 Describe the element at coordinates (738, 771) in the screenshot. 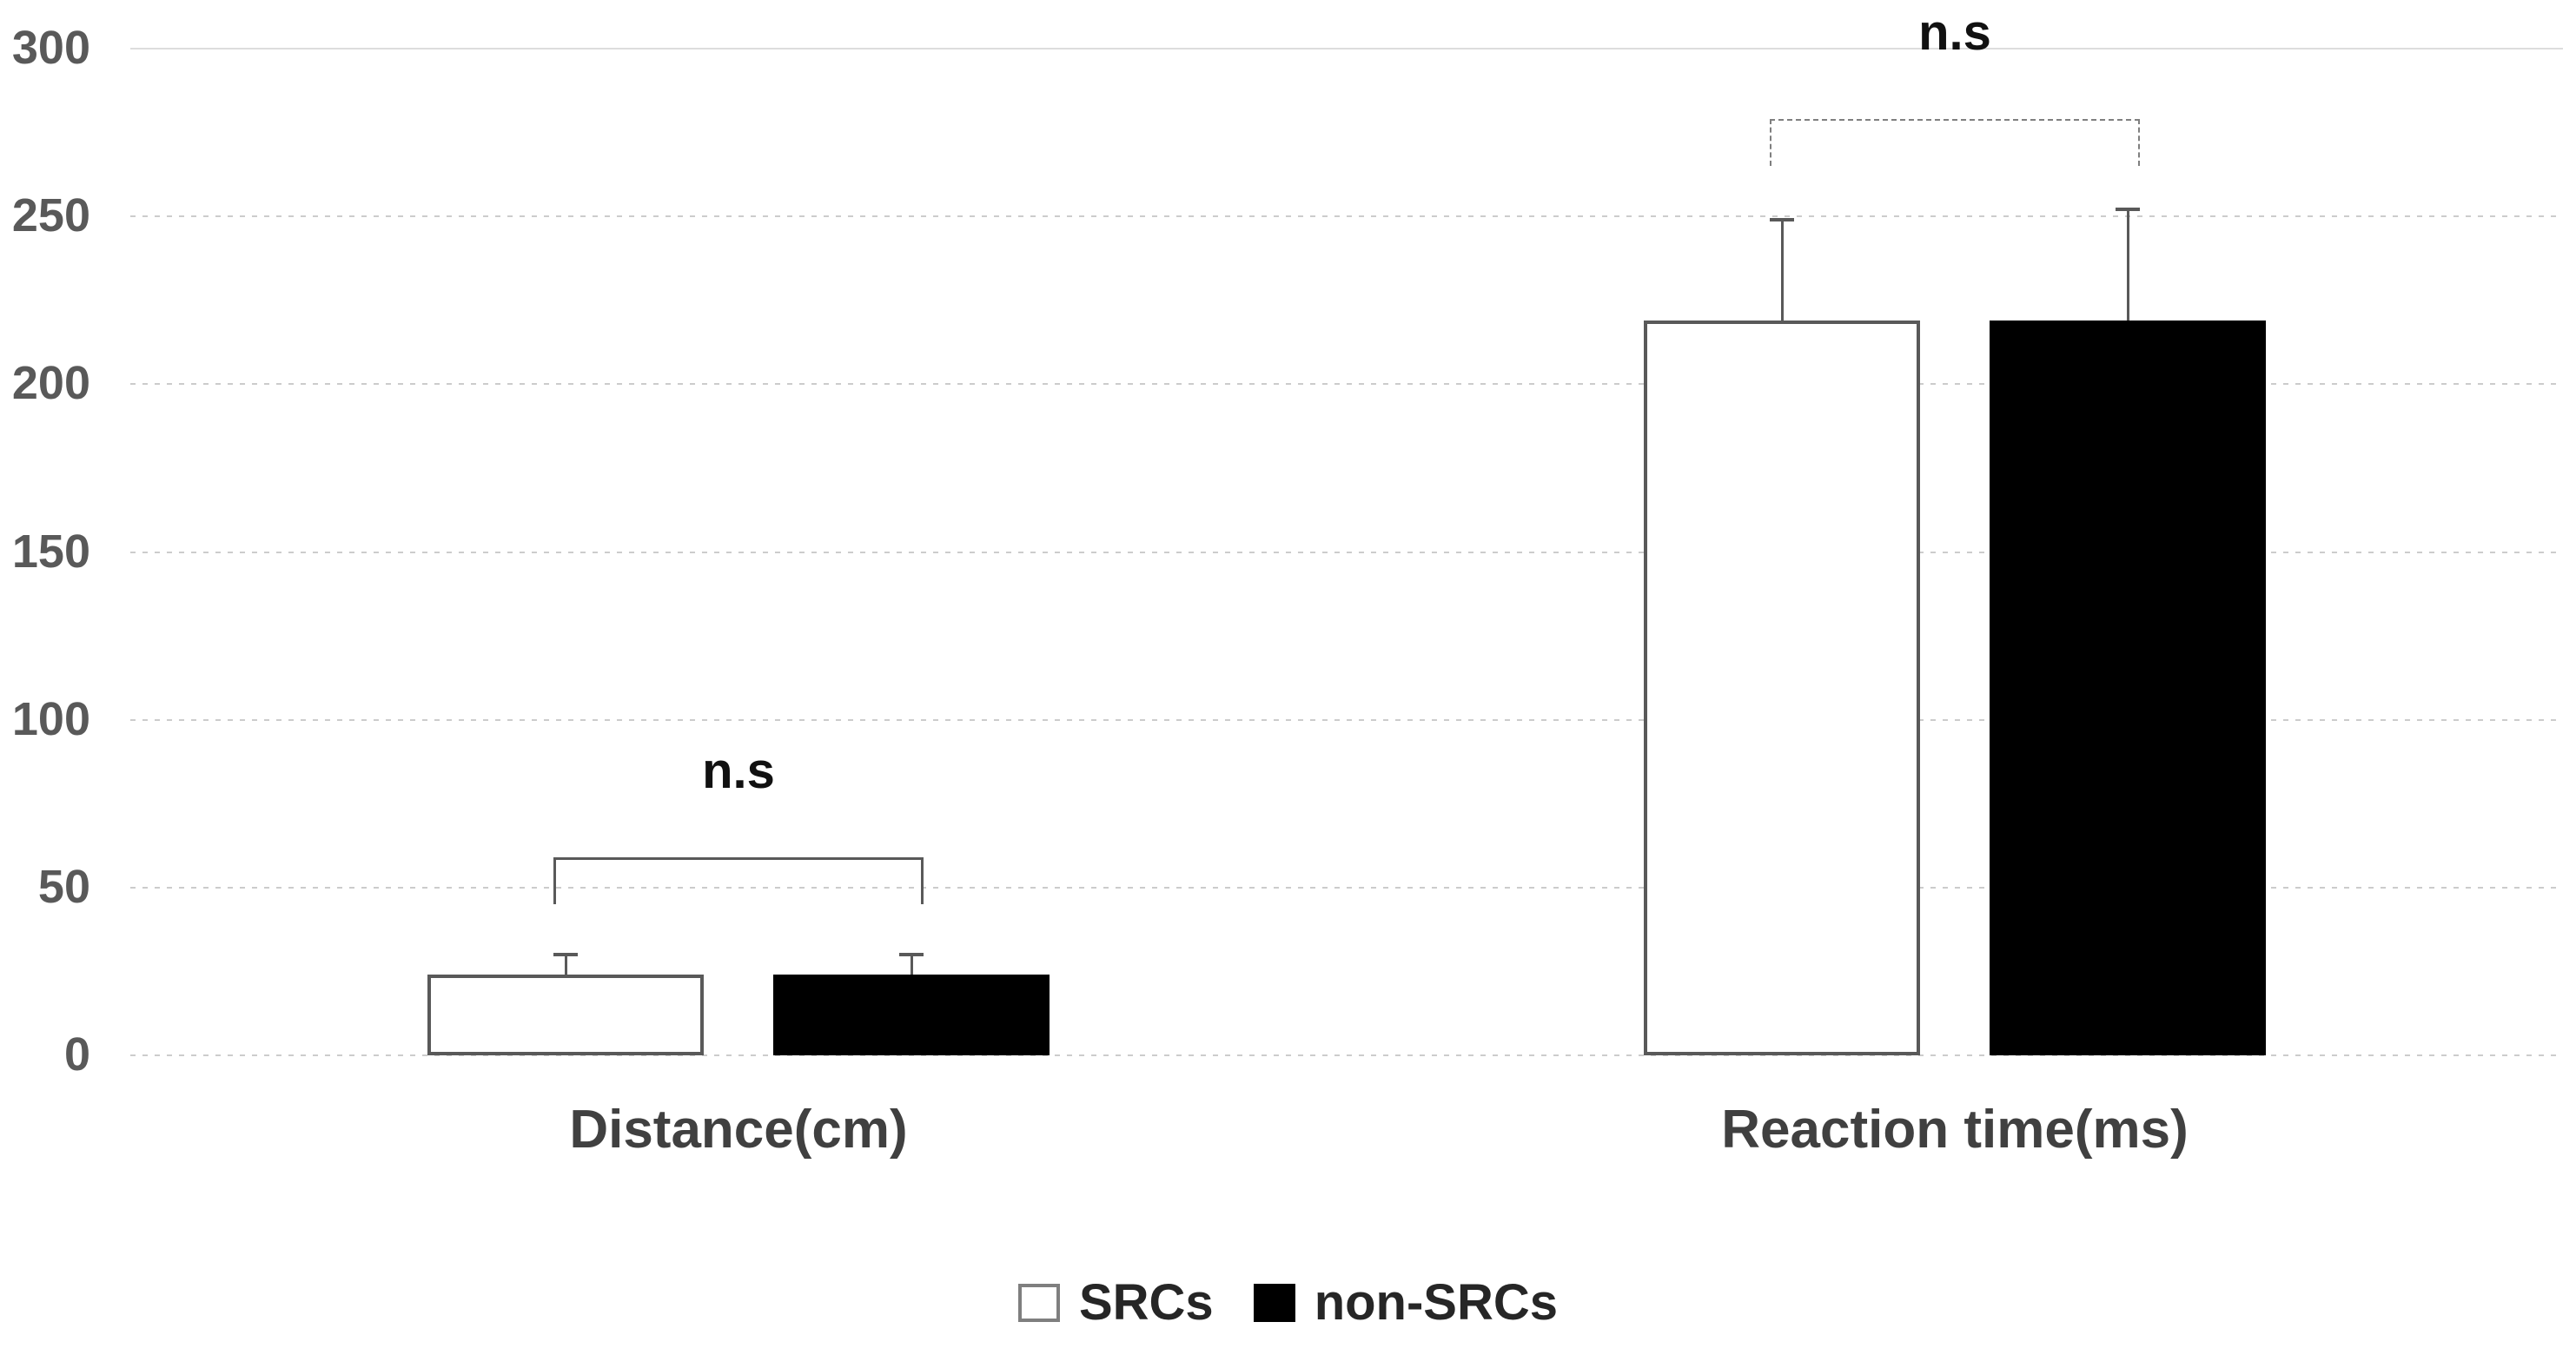

I see `ns-annotation-distance: n.s` at that location.